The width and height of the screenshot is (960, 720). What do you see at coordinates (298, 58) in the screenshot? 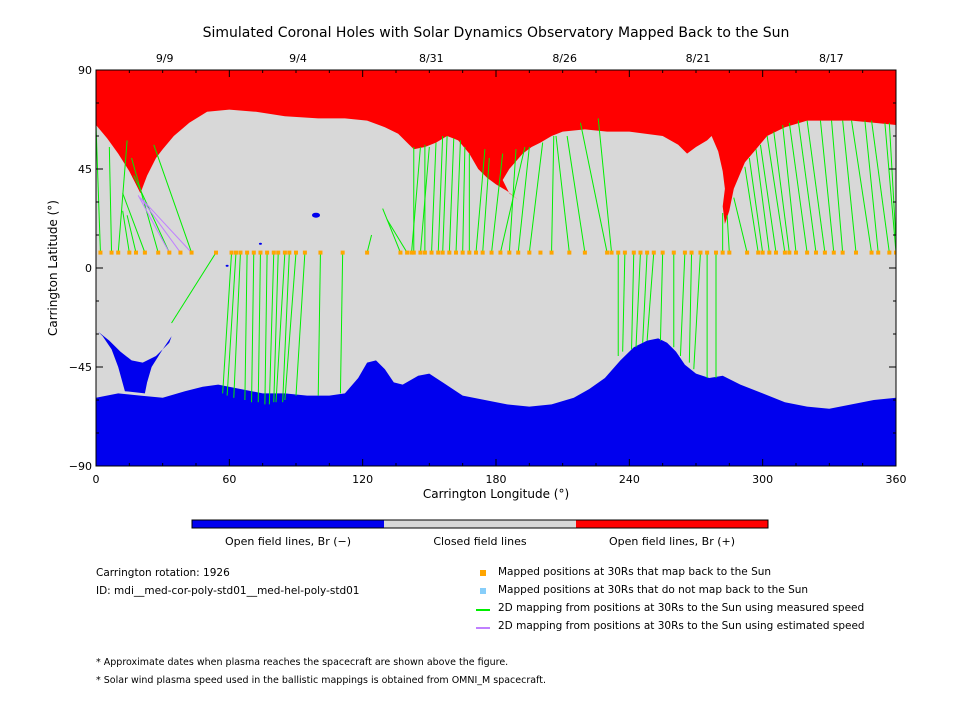
I see `top-date-label: 9/4` at bounding box center [298, 58].